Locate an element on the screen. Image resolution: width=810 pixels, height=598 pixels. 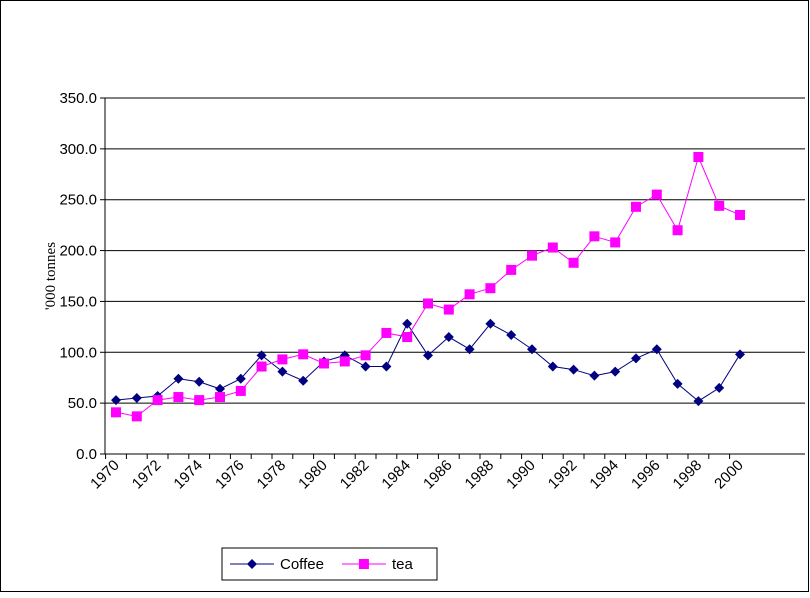
y-tick-label: 0.0 is located at coordinates (86, 454).